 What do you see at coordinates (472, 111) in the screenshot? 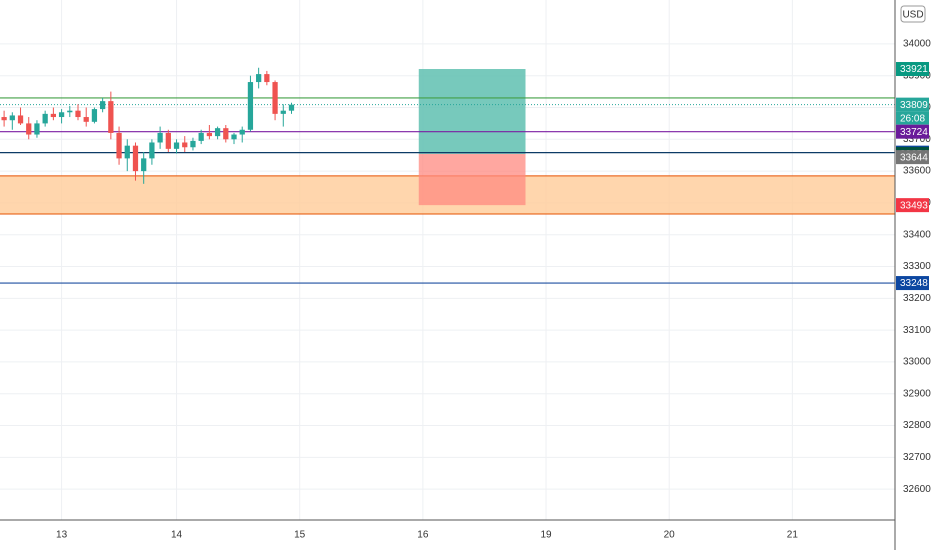
I see `position-profit` at bounding box center [472, 111].